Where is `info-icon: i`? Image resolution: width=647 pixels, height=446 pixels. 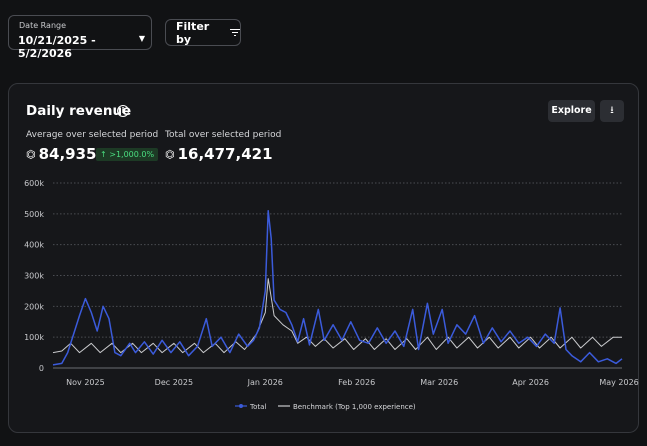 info-icon: i is located at coordinates (123, 111).